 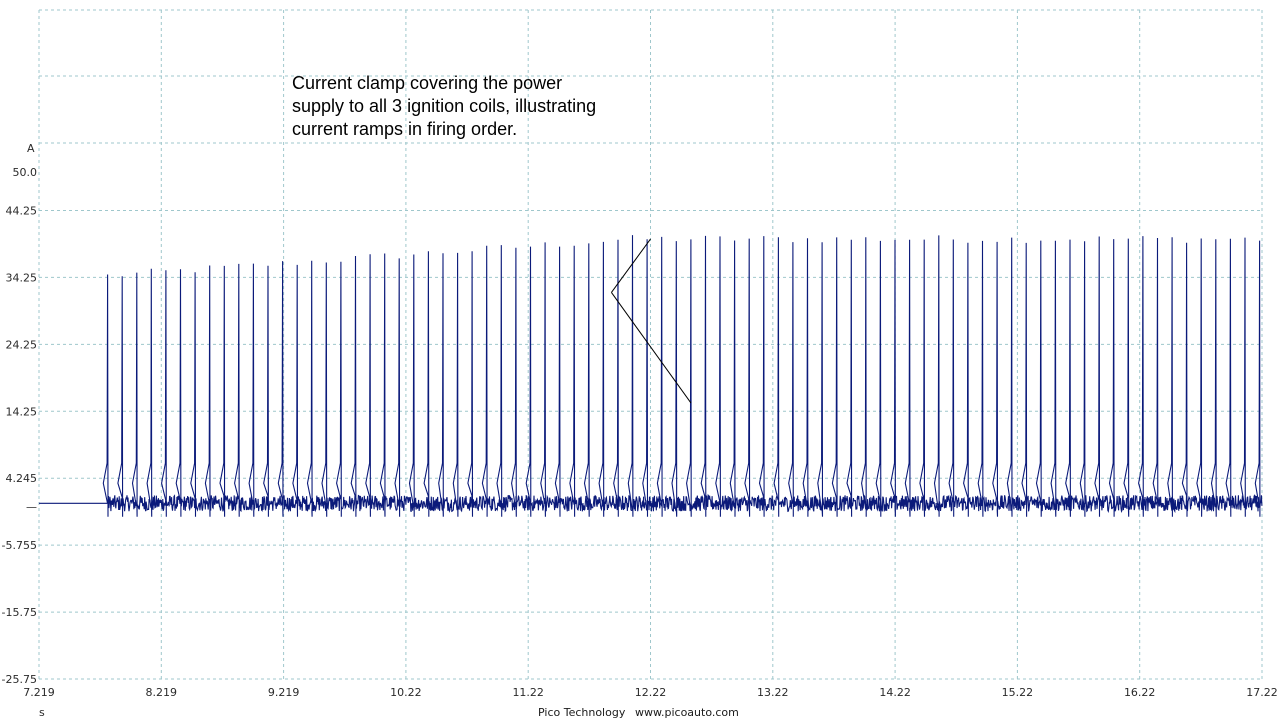 I want to click on y-tick-label: 44.25, so click(x=22, y=210).